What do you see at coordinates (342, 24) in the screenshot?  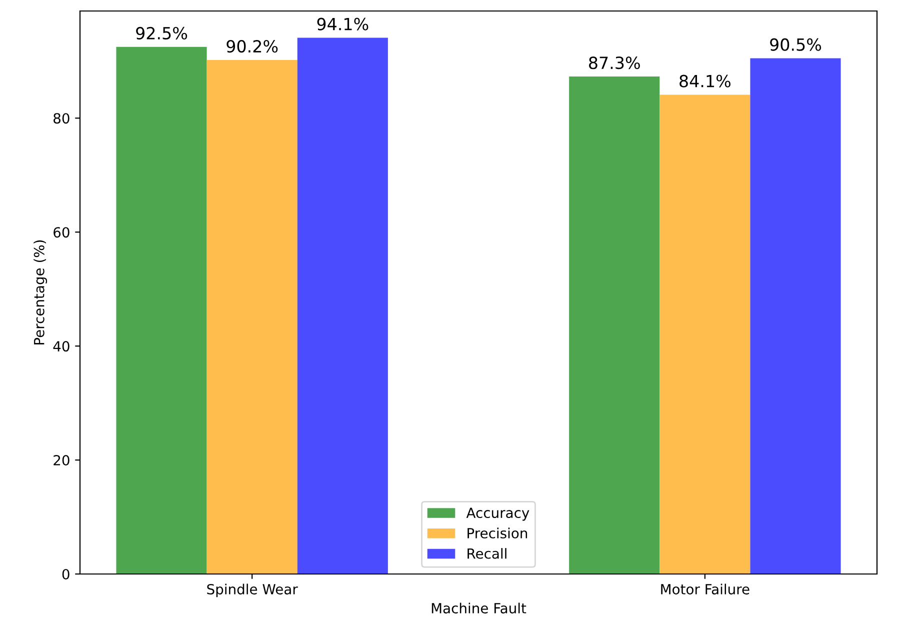 I see `data-label: 94.1%` at bounding box center [342, 24].